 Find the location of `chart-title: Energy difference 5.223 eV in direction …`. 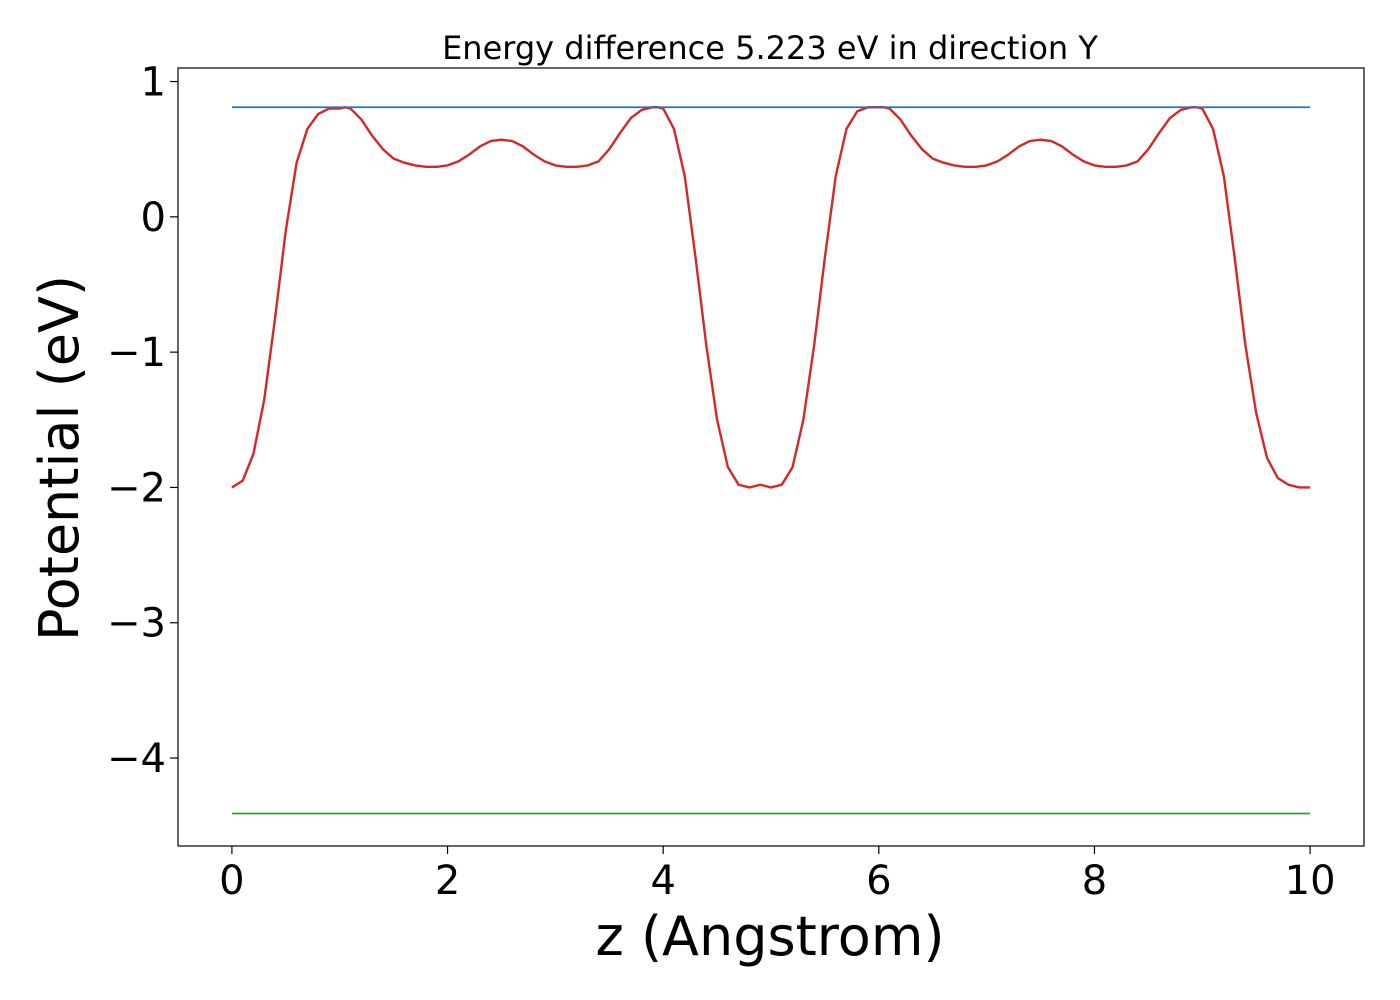

chart-title: Energy difference 5.223 eV in direction … is located at coordinates (770, 48).